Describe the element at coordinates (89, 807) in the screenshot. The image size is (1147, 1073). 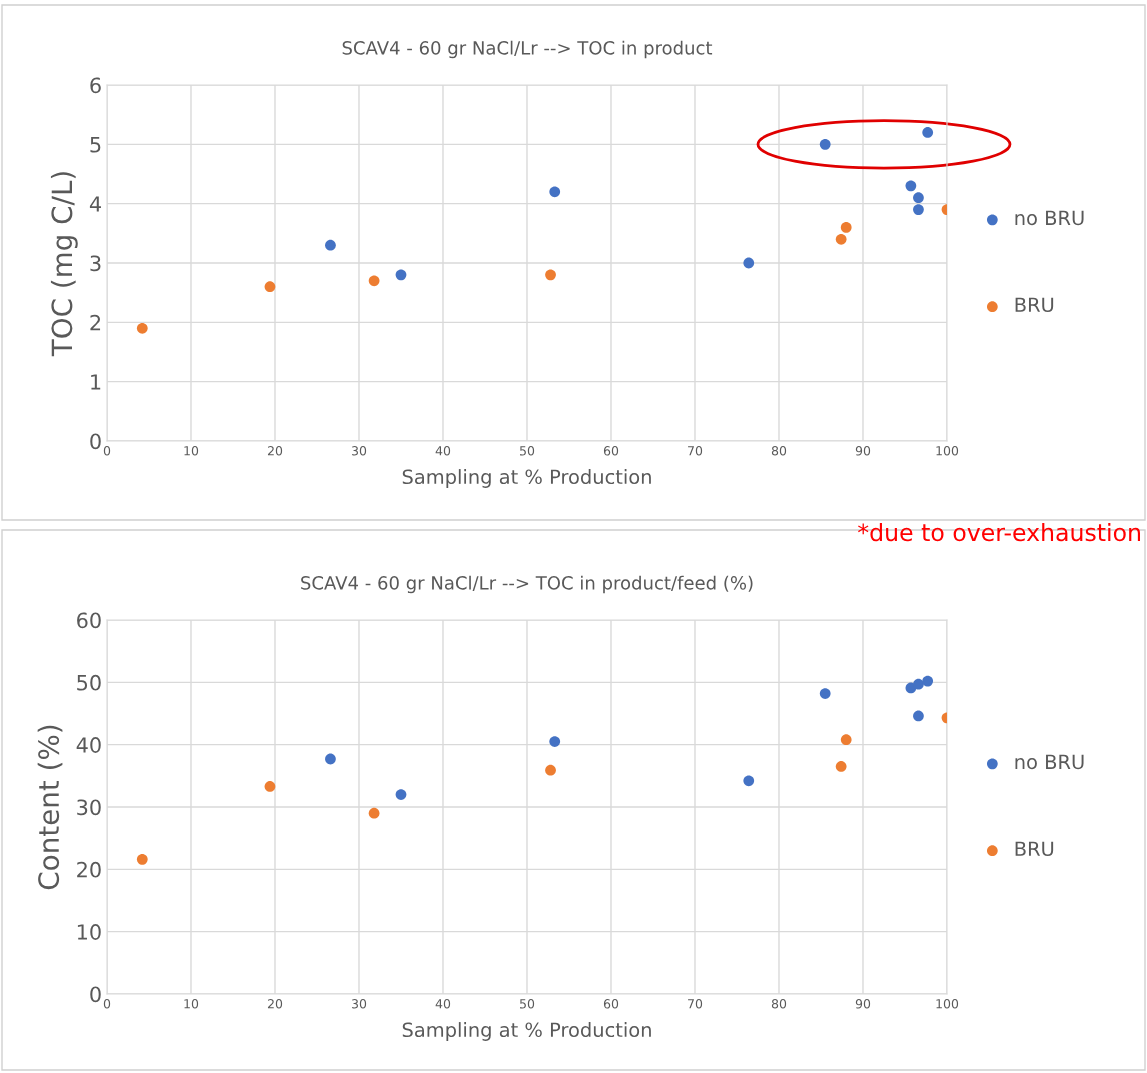
I see `y-tick-label: 30` at that location.